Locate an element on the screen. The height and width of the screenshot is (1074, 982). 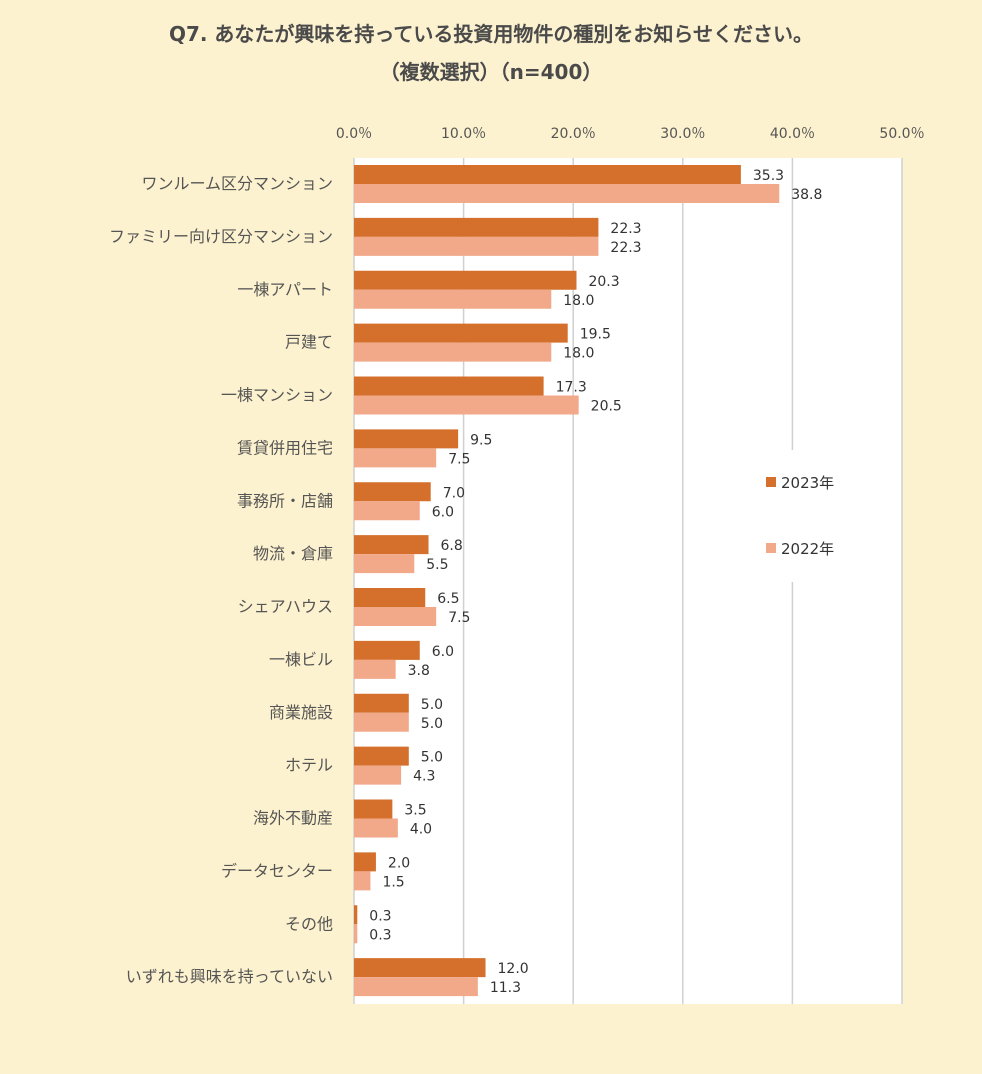
category-label: 商業施設 is located at coordinates (301, 712).